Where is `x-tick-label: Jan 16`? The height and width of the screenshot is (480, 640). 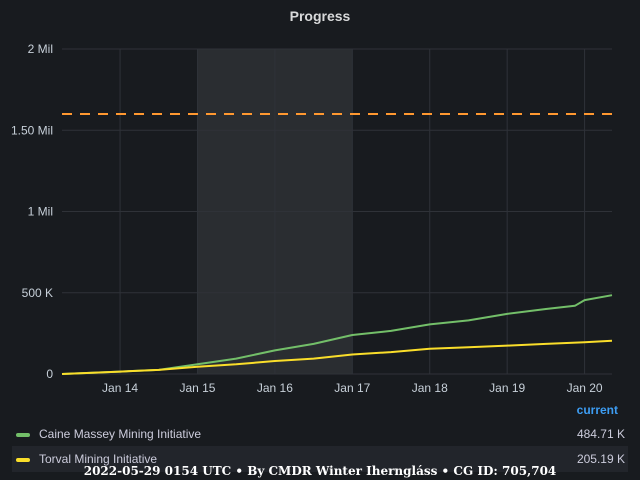 x-tick-label: Jan 16 is located at coordinates (275, 388).